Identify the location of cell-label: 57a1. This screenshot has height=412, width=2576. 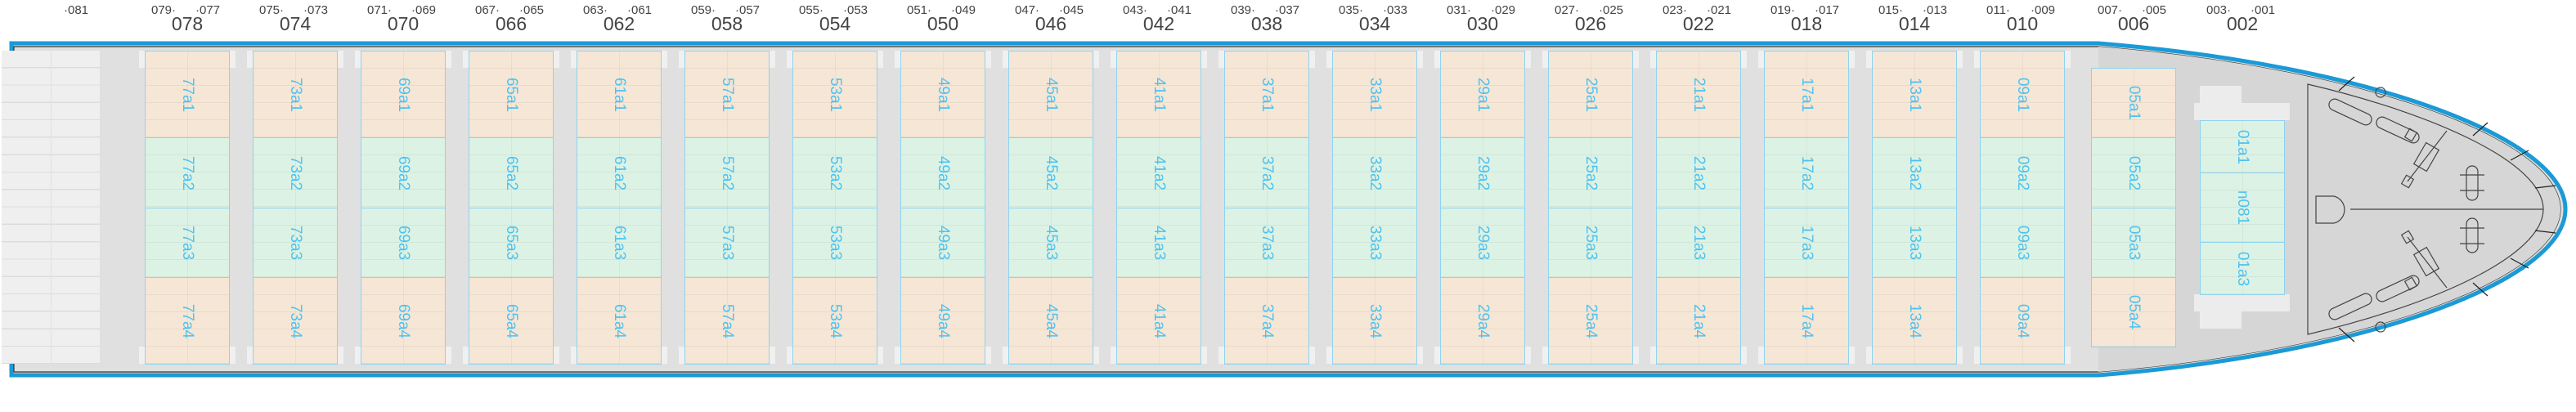
(727, 94).